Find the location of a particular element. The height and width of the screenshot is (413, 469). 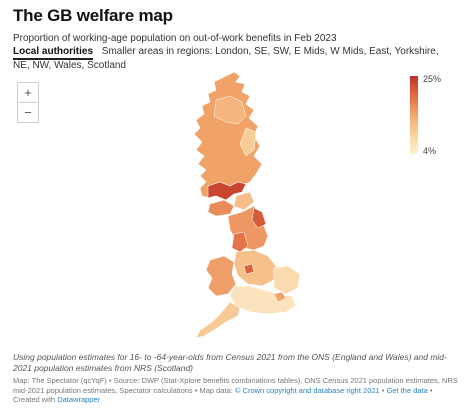

legend-min-label: 4% is located at coordinates (430, 151).